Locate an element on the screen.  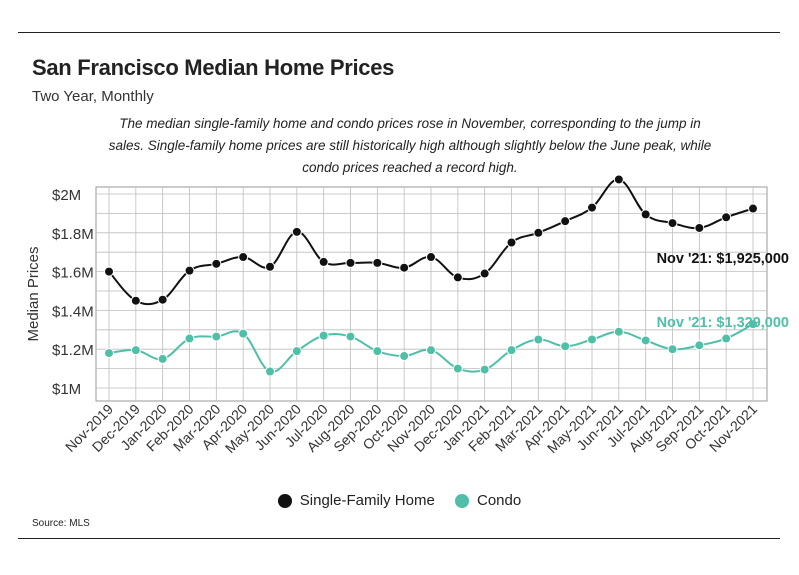
chart-title: San Francisco Median Home Prices is located at coordinates (213, 67).